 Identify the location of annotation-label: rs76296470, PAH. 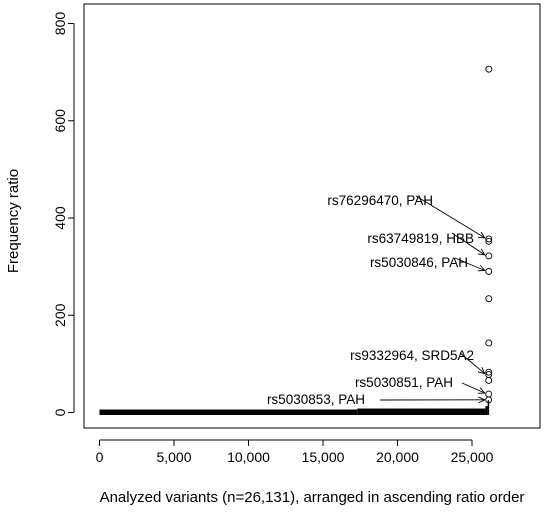
(380, 200).